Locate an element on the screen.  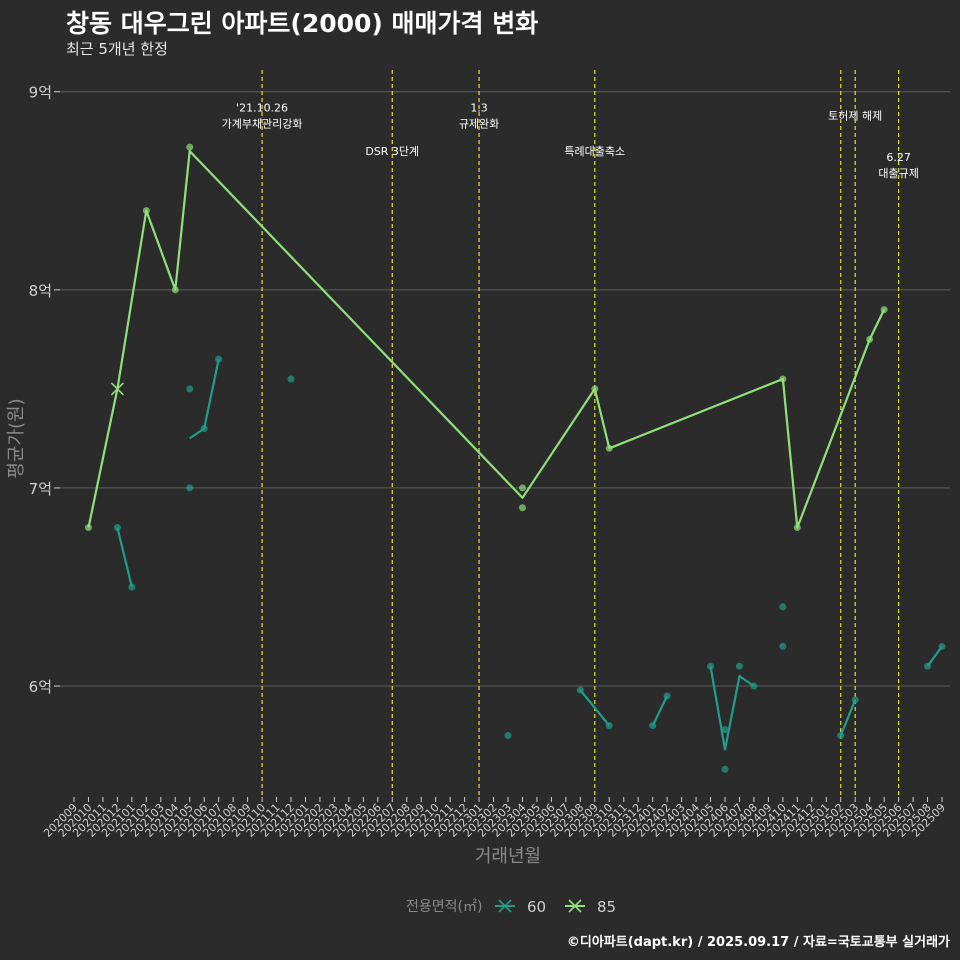
x-axis-title: 거래년월 is located at coordinates (508, 856).